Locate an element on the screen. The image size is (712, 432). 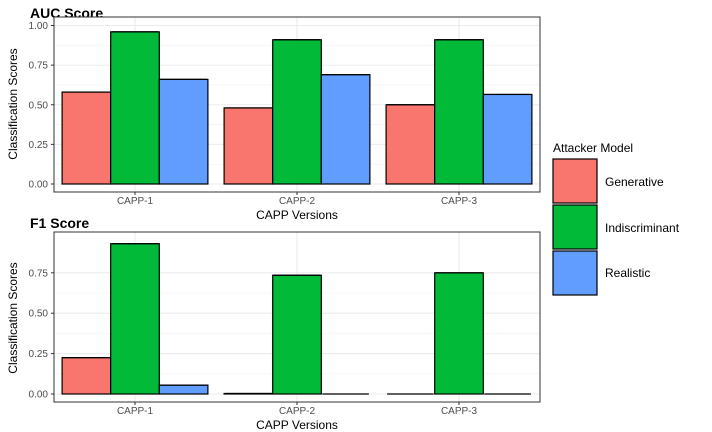
legend-title: Attacker Model is located at coordinates (593, 148).